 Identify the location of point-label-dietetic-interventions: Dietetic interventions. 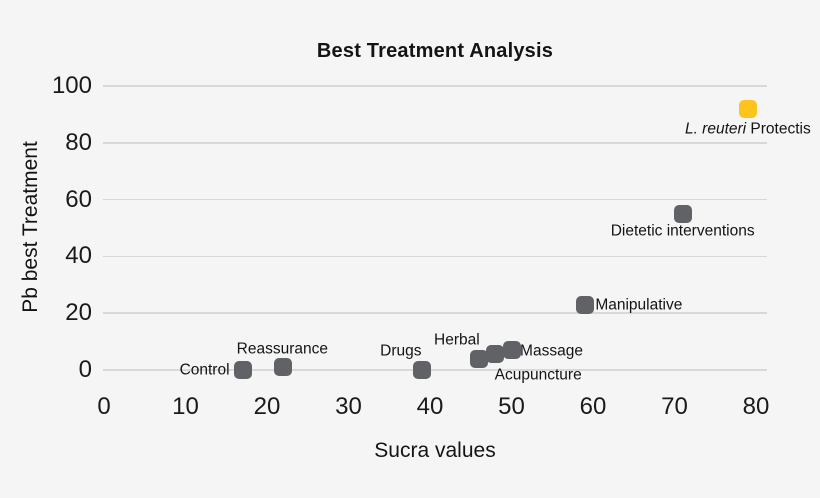
(682, 231).